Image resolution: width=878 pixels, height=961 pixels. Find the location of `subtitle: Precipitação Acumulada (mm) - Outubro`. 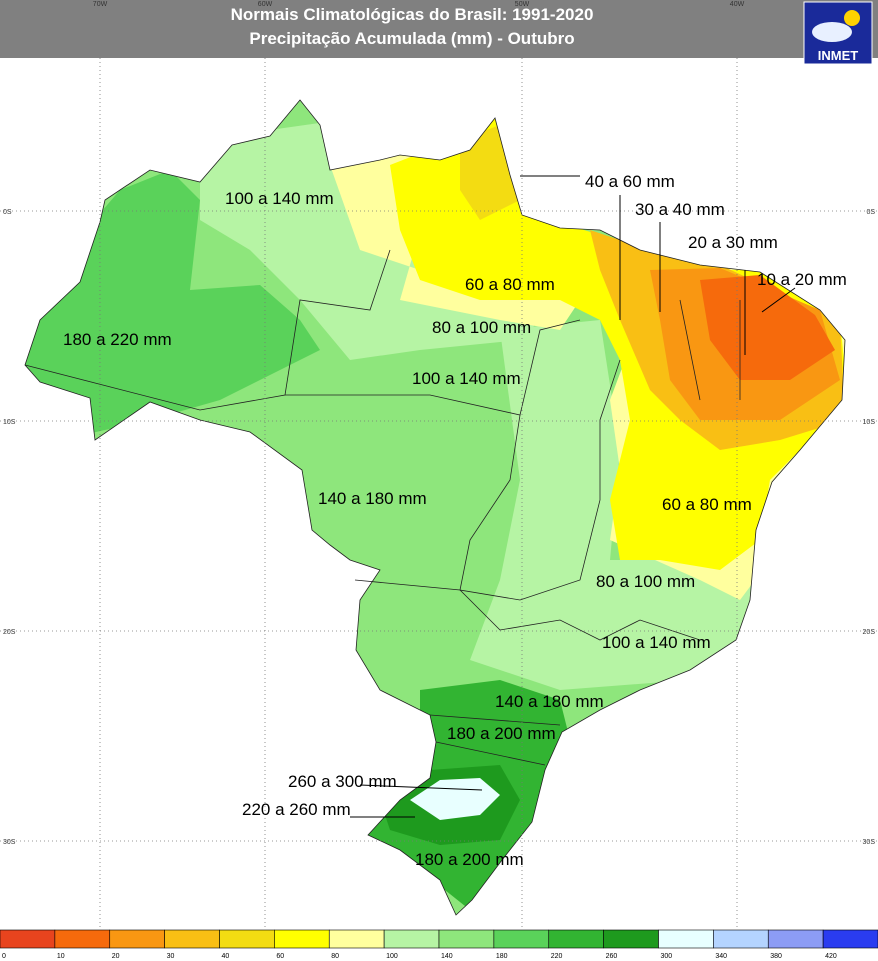

subtitle: Precipitação Acumulada (mm) - Outubro is located at coordinates (411, 38).